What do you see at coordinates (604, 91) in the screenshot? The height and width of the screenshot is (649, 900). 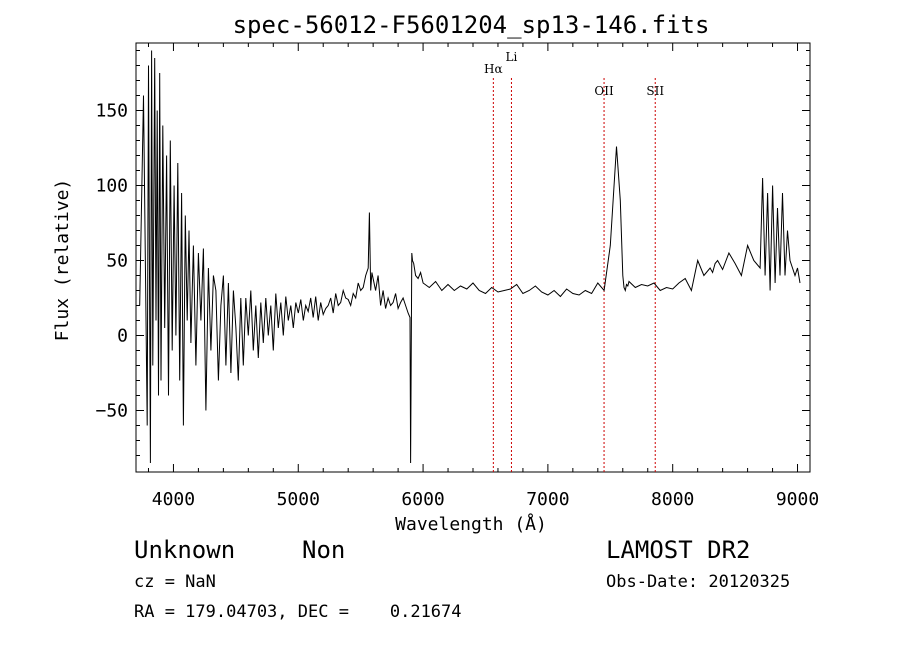 I see `marker-label-OII: OII` at bounding box center [604, 91].